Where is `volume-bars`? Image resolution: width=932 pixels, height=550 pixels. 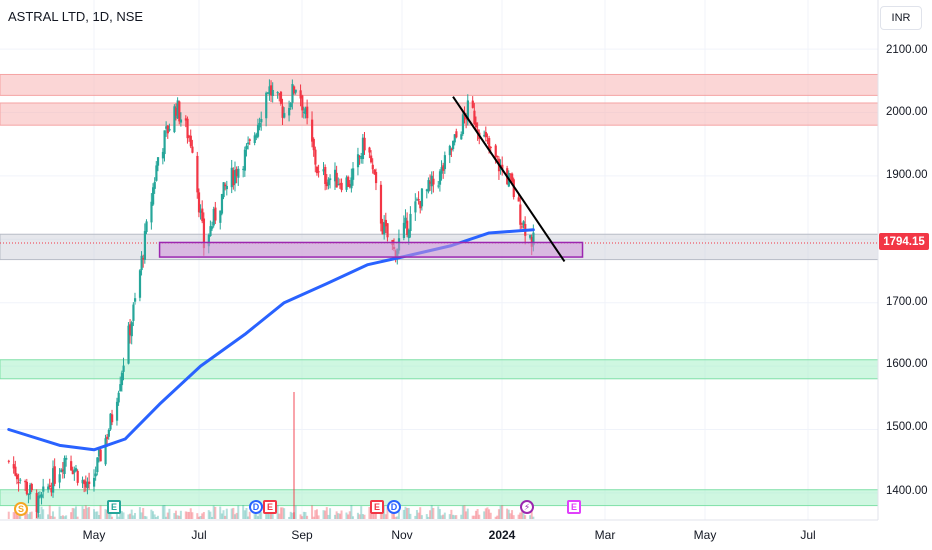 volume-bars is located at coordinates (271, 455).